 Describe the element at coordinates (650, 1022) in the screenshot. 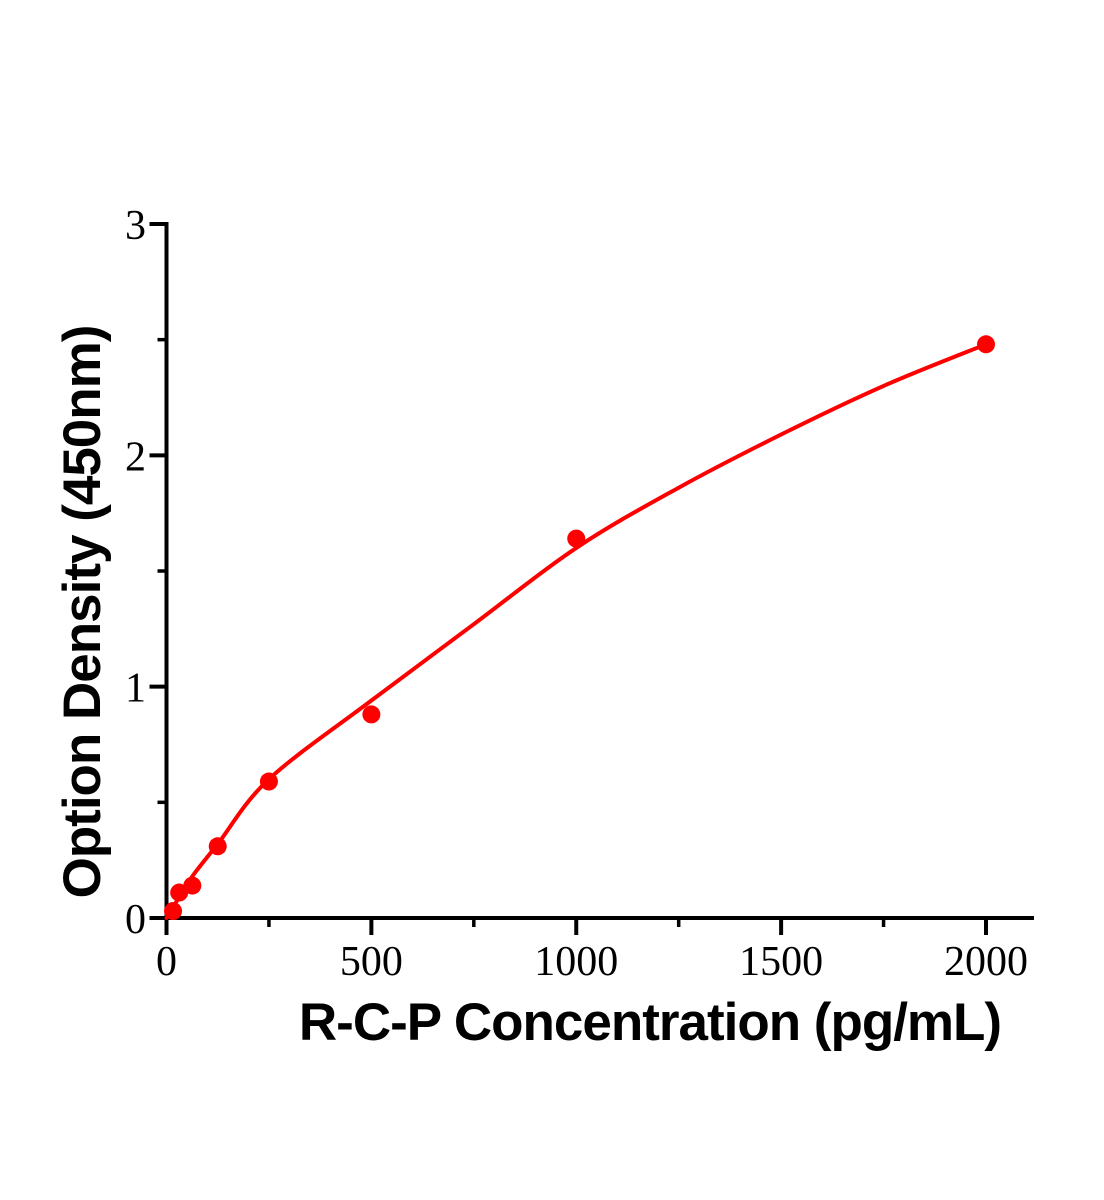

I see `x-axis-title: R-C-P Concentration (pg/mL)` at that location.